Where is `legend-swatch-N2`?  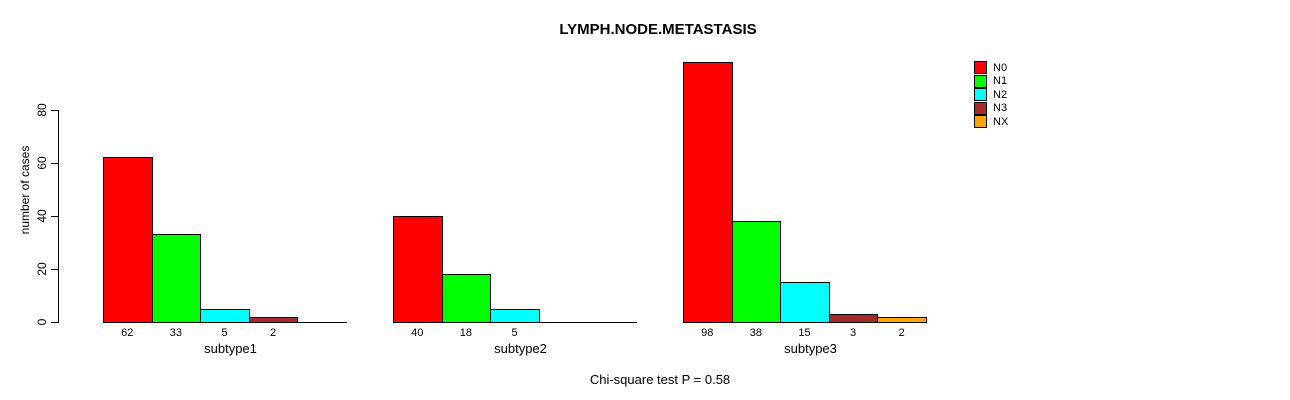 legend-swatch-N2 is located at coordinates (980, 94).